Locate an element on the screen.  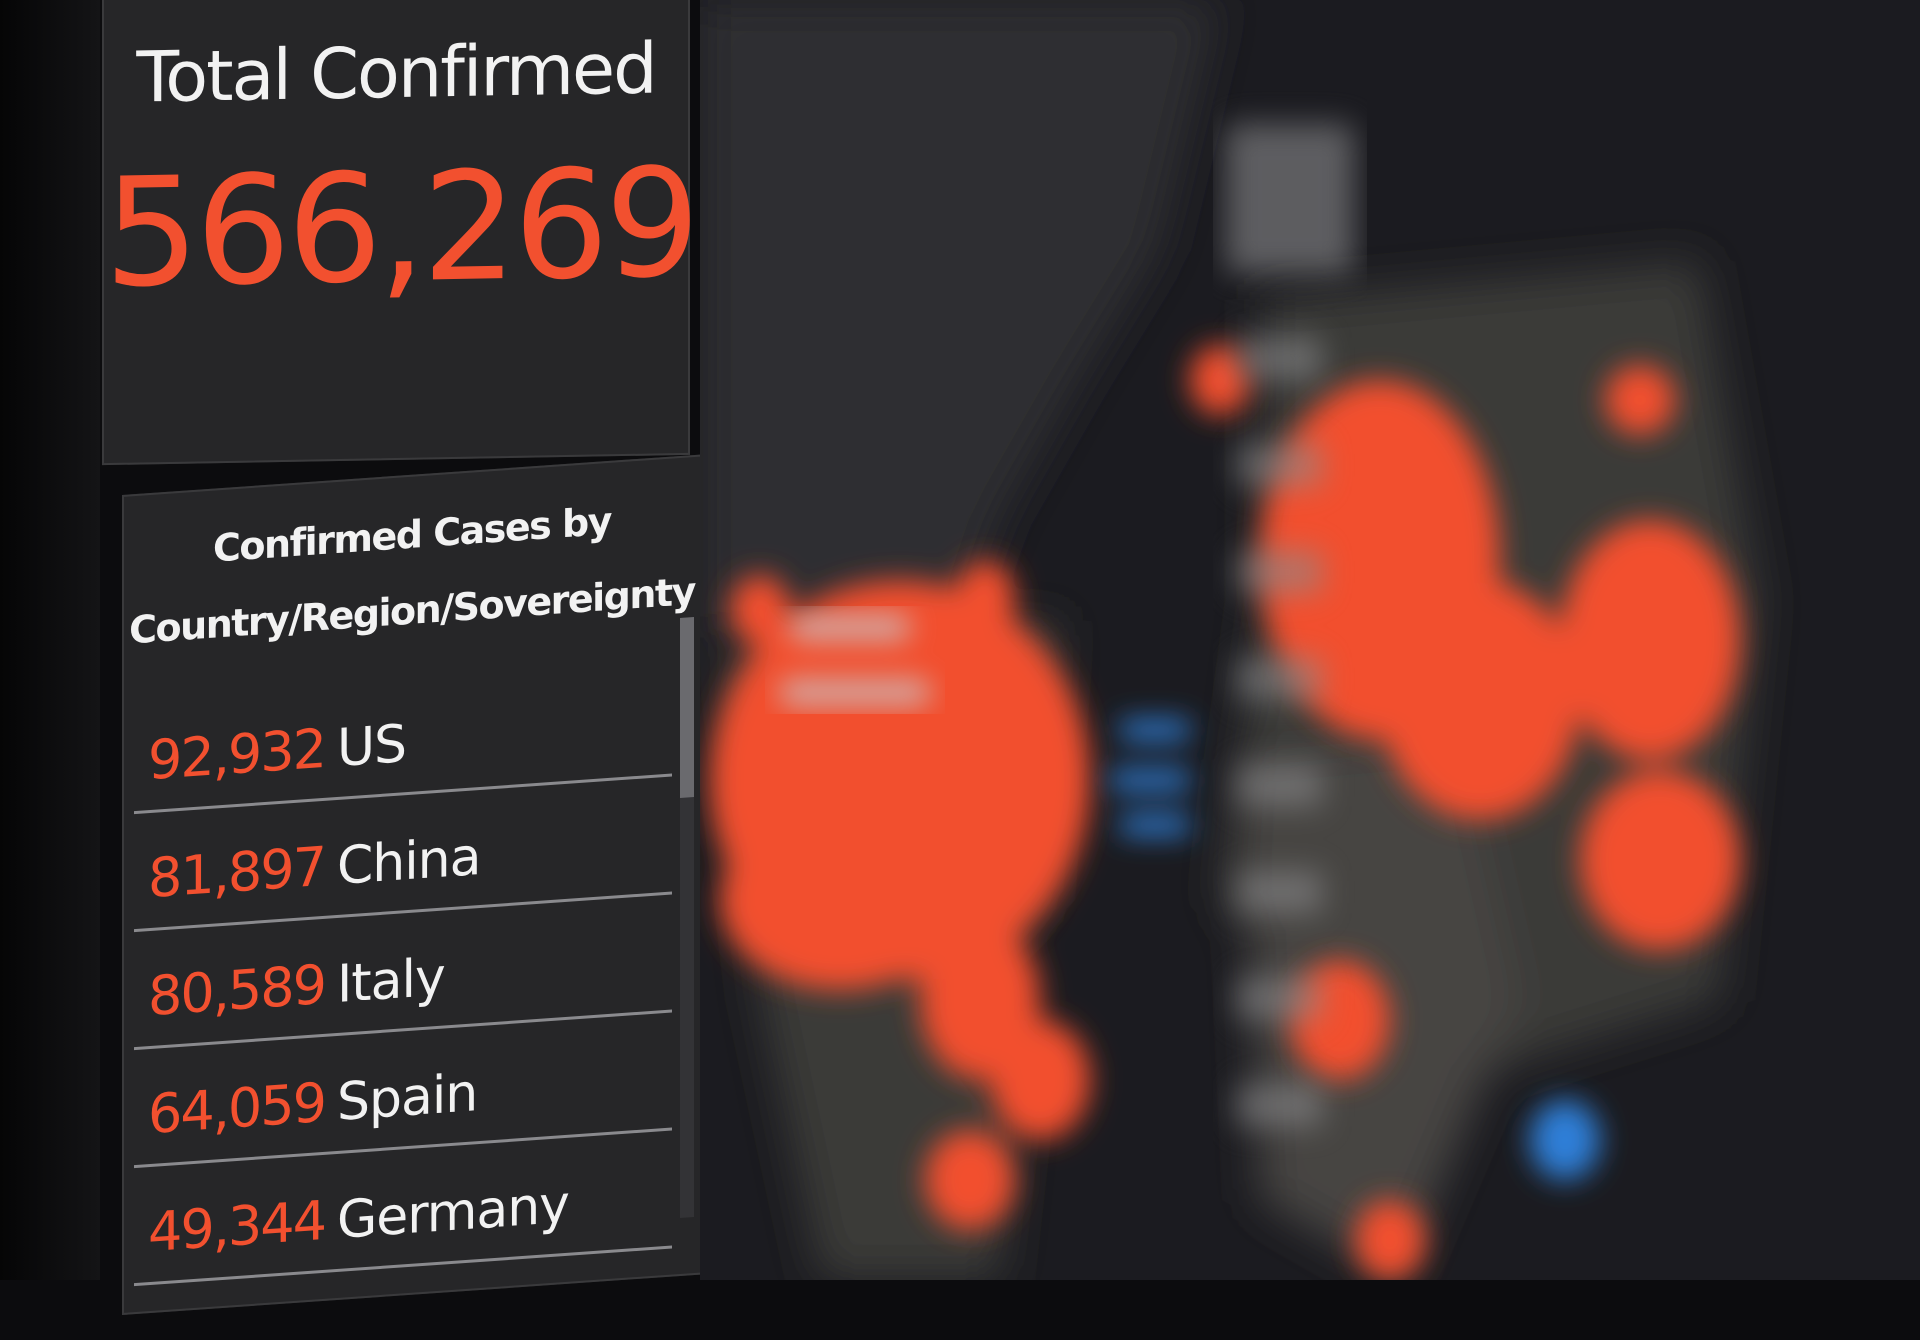
monitor-bezel is located at coordinates (50, 640).